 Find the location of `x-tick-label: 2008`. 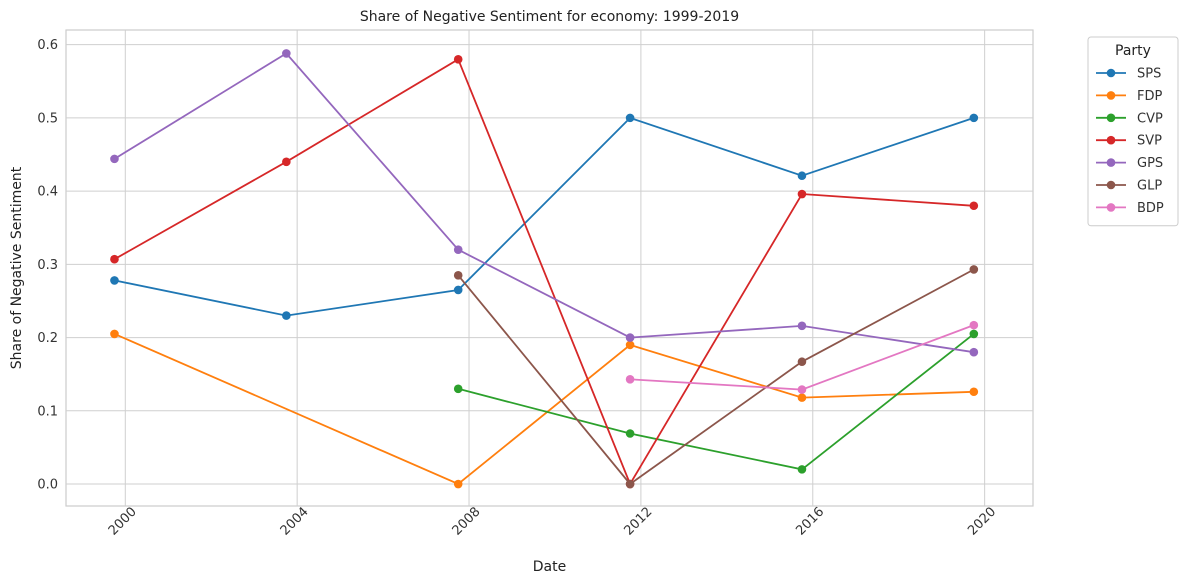

x-tick-label: 2008 is located at coordinates (467, 522).